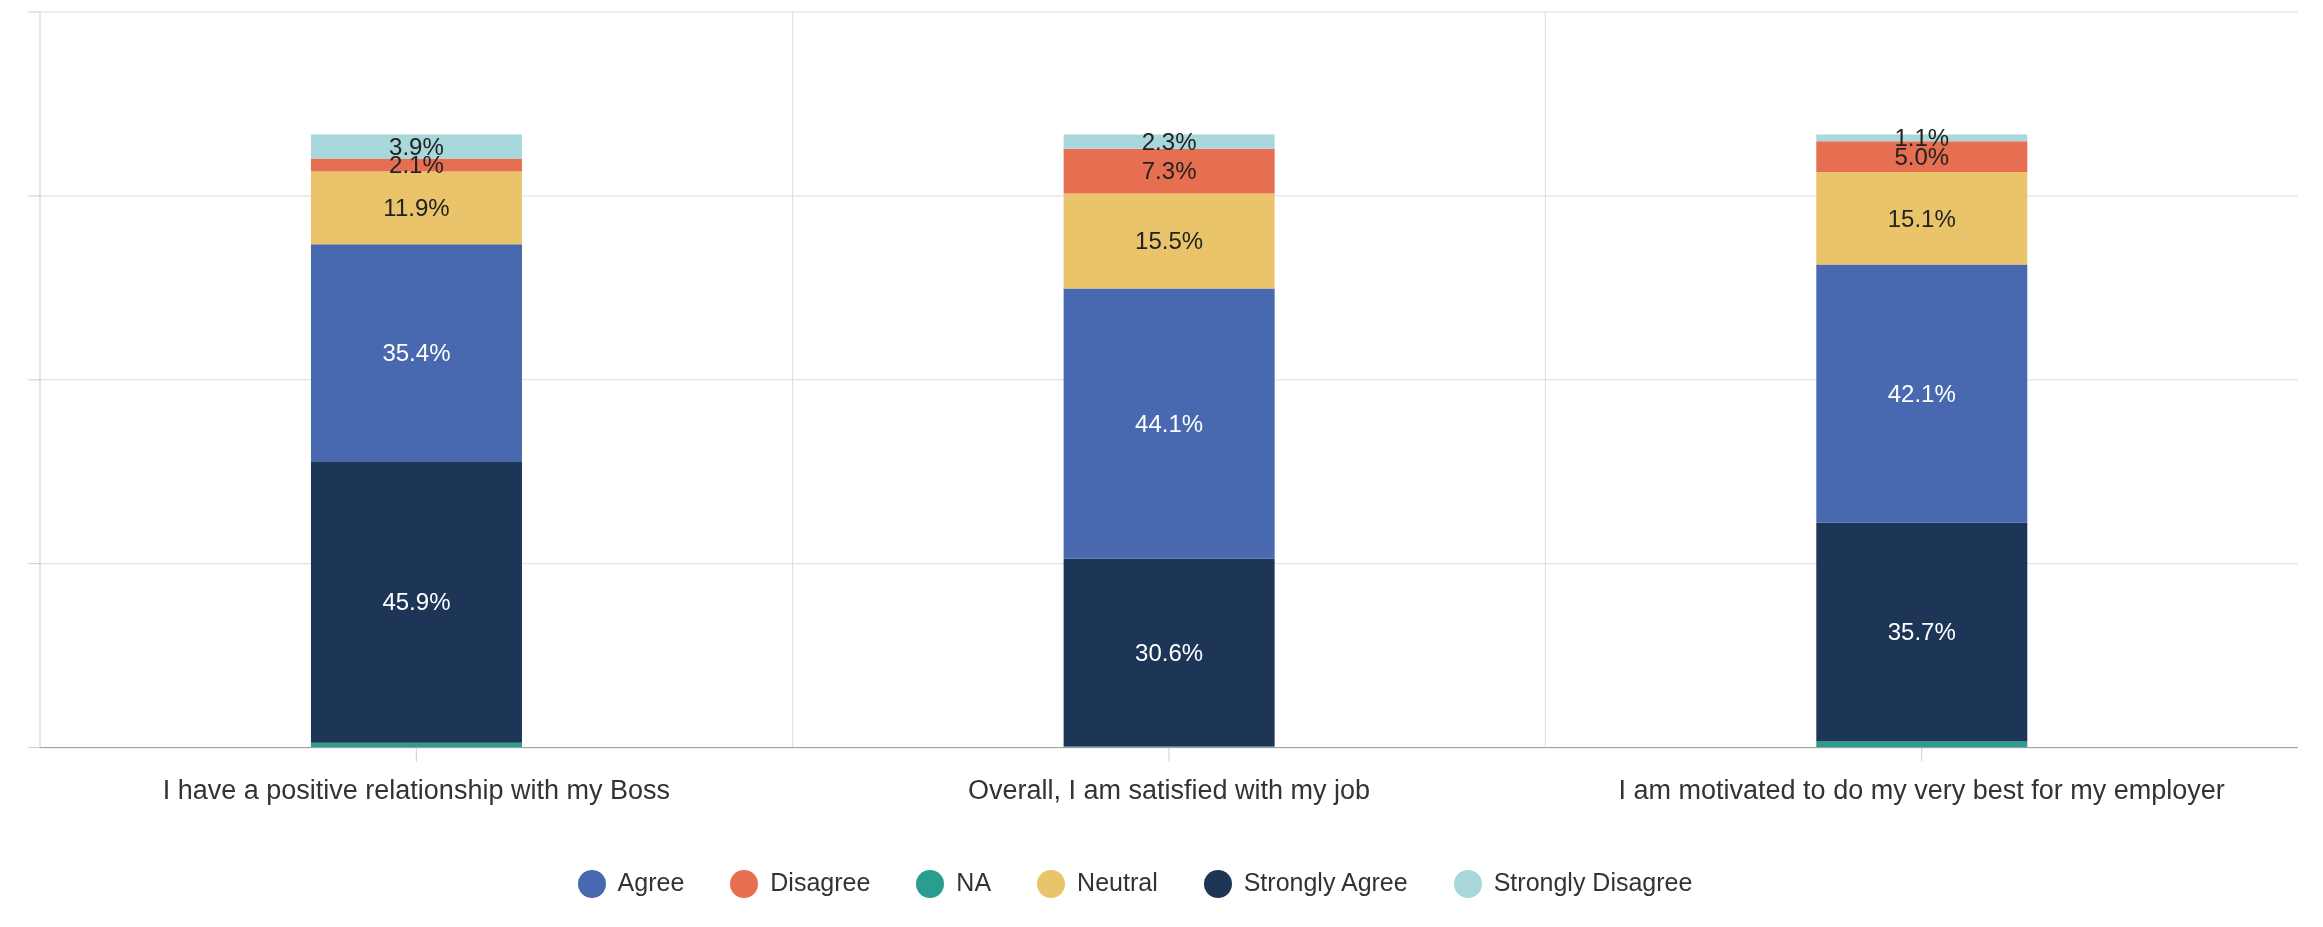 The height and width of the screenshot is (927, 2323). I want to click on legend-label: NA, so click(974, 881).